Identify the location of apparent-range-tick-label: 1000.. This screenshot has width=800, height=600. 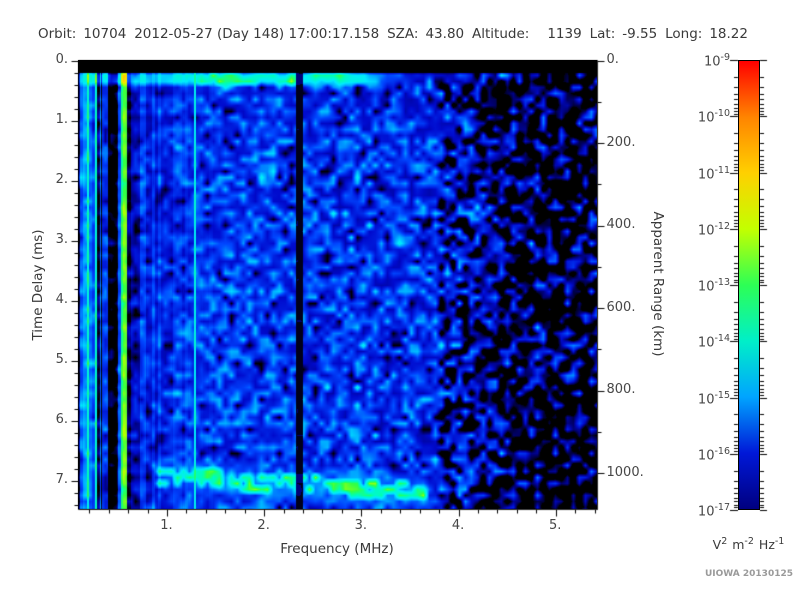
(625, 472).